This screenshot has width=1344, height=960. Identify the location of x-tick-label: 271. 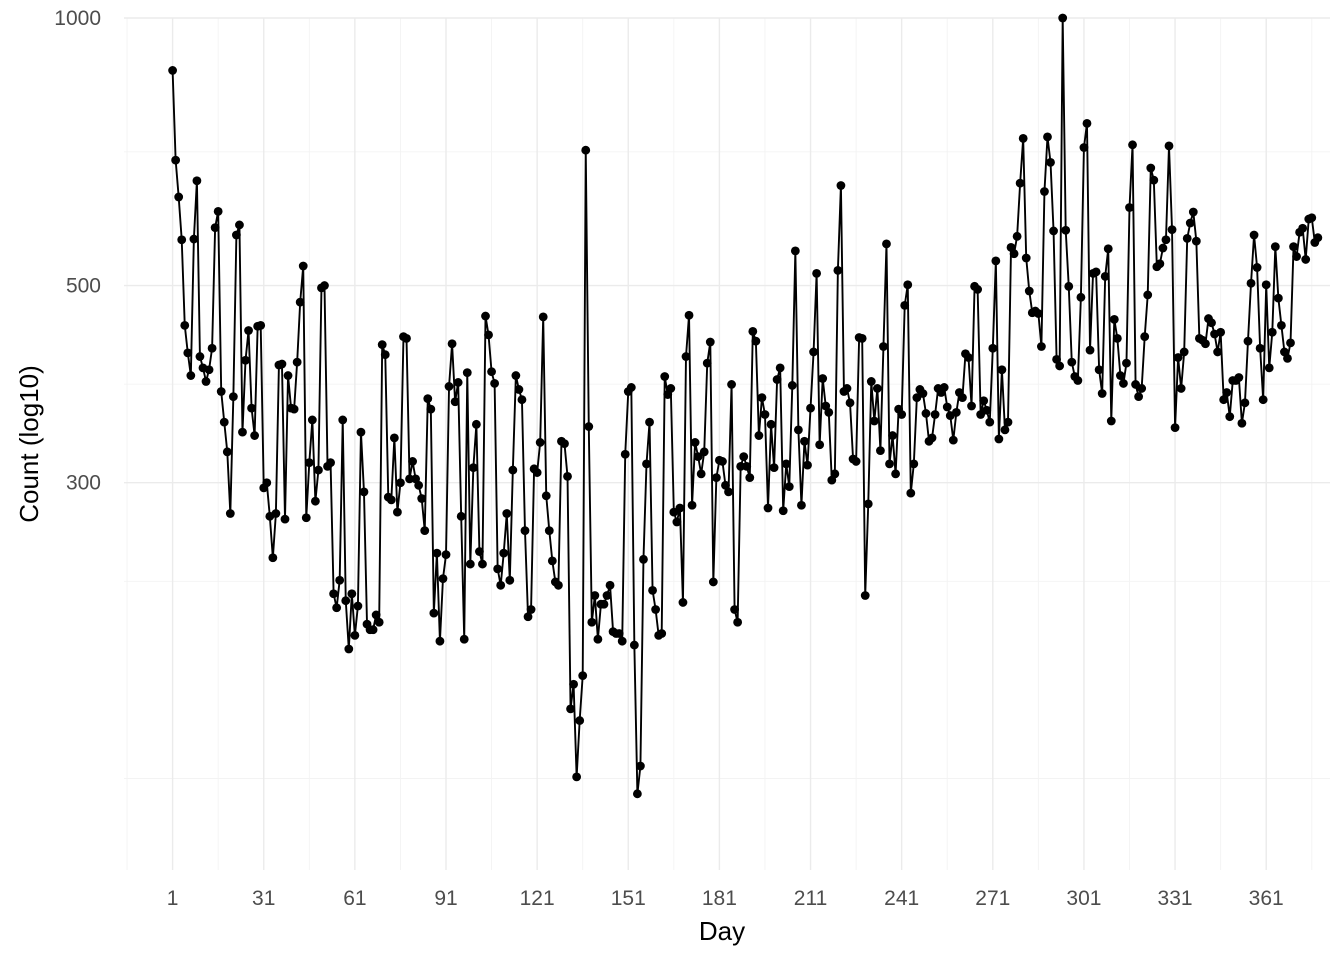
(992, 898).